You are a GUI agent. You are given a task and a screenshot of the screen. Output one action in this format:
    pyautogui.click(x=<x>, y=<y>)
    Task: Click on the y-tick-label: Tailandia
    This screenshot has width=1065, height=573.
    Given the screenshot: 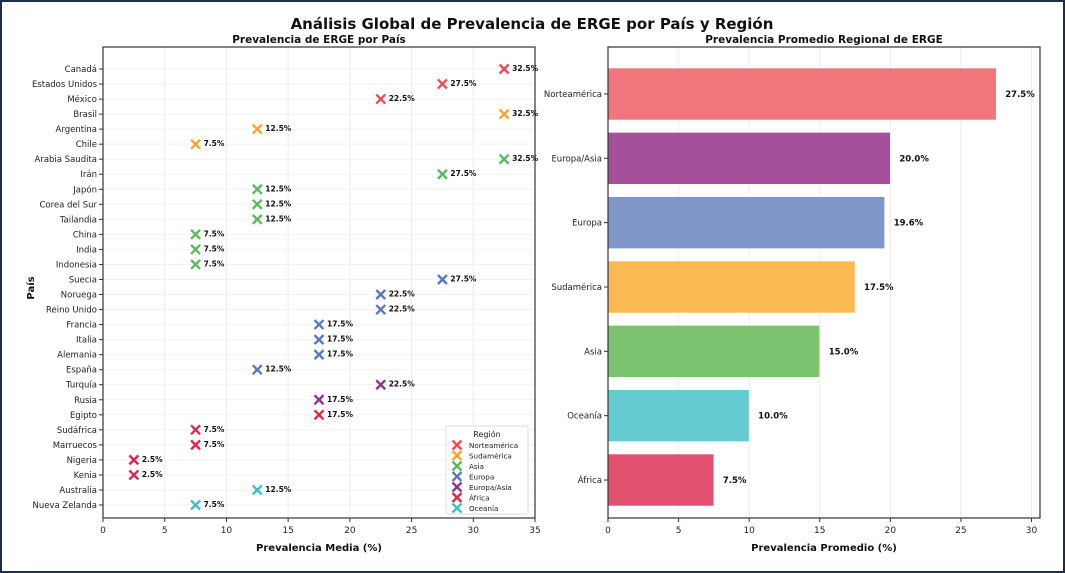 What is the action you would take?
    pyautogui.click(x=78, y=220)
    